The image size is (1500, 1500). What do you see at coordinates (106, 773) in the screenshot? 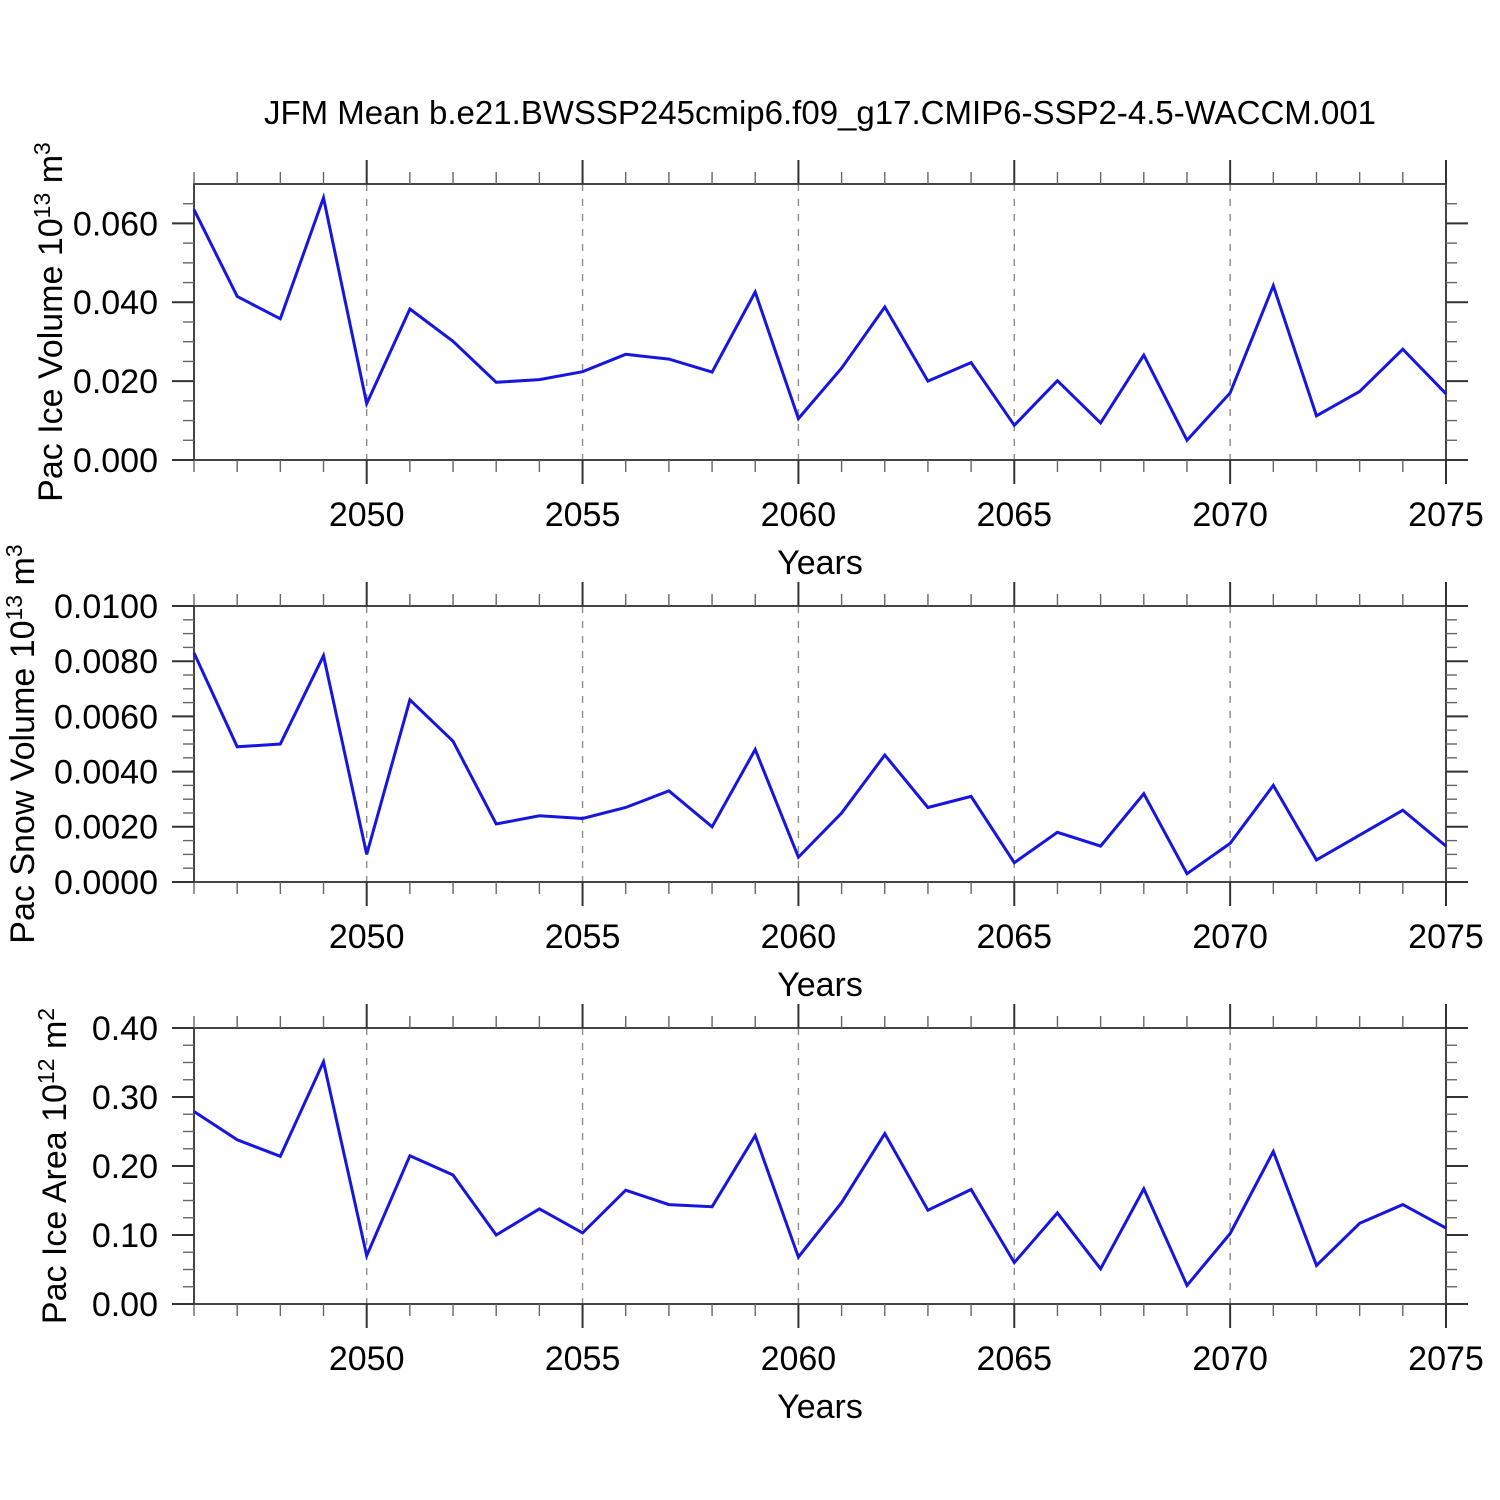
I see `y-tick-label: 0.0040` at bounding box center [106, 773].